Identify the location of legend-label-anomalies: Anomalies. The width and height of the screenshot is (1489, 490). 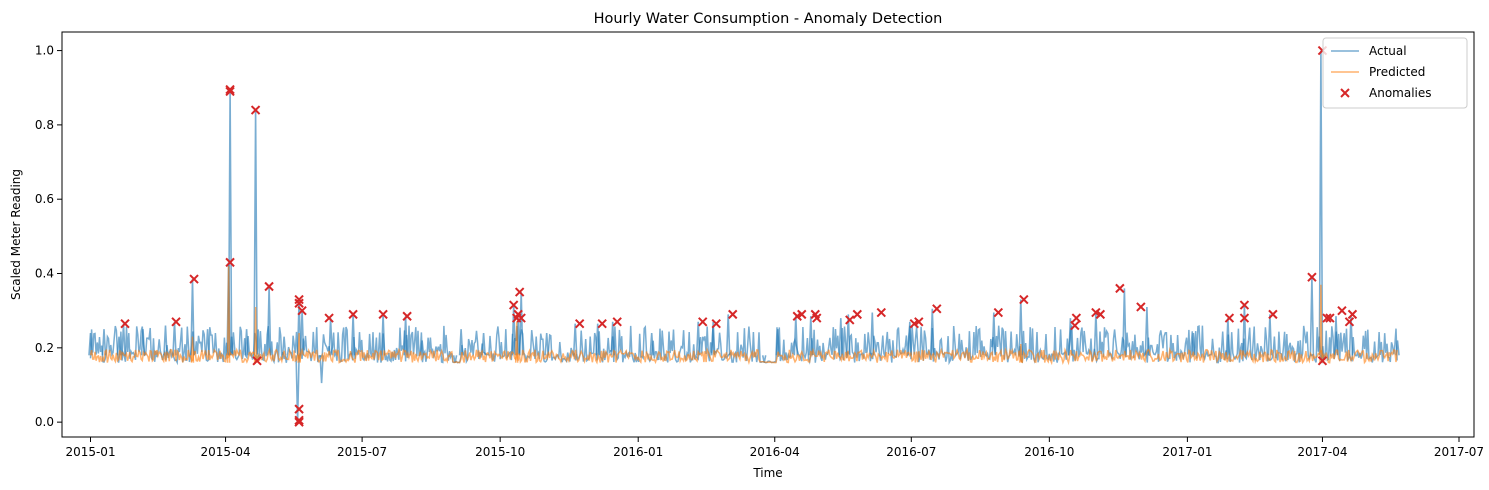
(1400, 93).